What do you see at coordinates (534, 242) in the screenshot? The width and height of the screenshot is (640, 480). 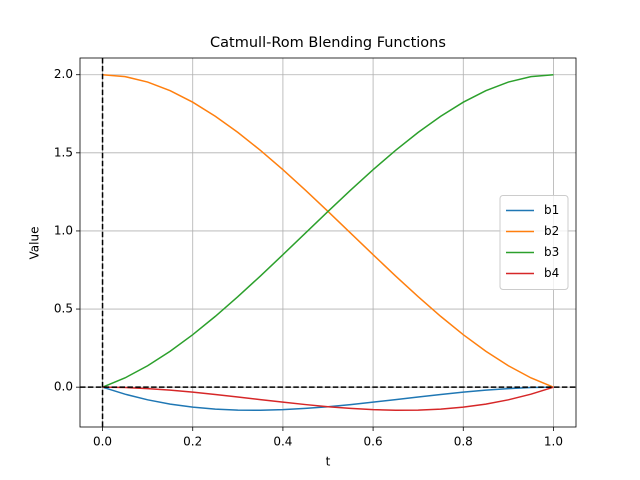 I see `legend-box` at bounding box center [534, 242].